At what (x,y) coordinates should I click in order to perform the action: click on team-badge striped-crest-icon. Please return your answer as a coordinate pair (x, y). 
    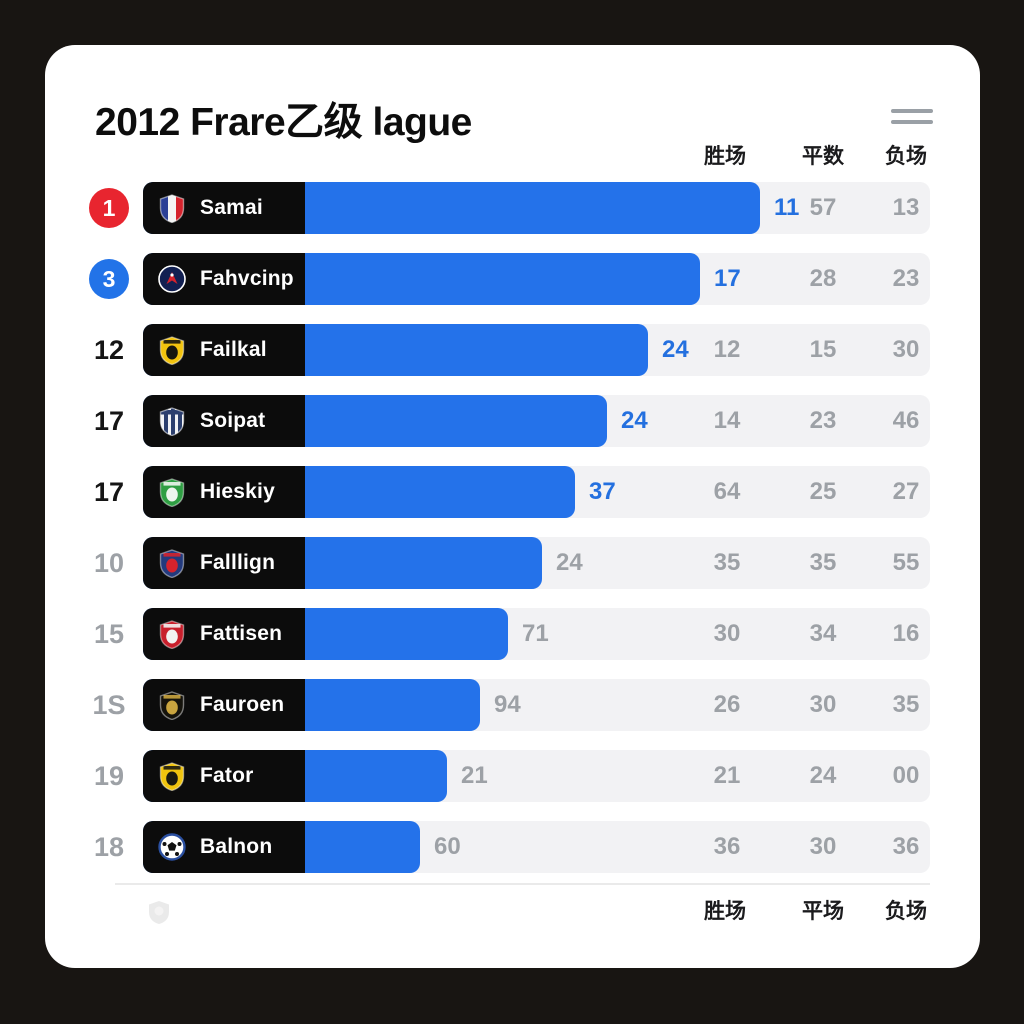
    Looking at the image, I should click on (172, 421).